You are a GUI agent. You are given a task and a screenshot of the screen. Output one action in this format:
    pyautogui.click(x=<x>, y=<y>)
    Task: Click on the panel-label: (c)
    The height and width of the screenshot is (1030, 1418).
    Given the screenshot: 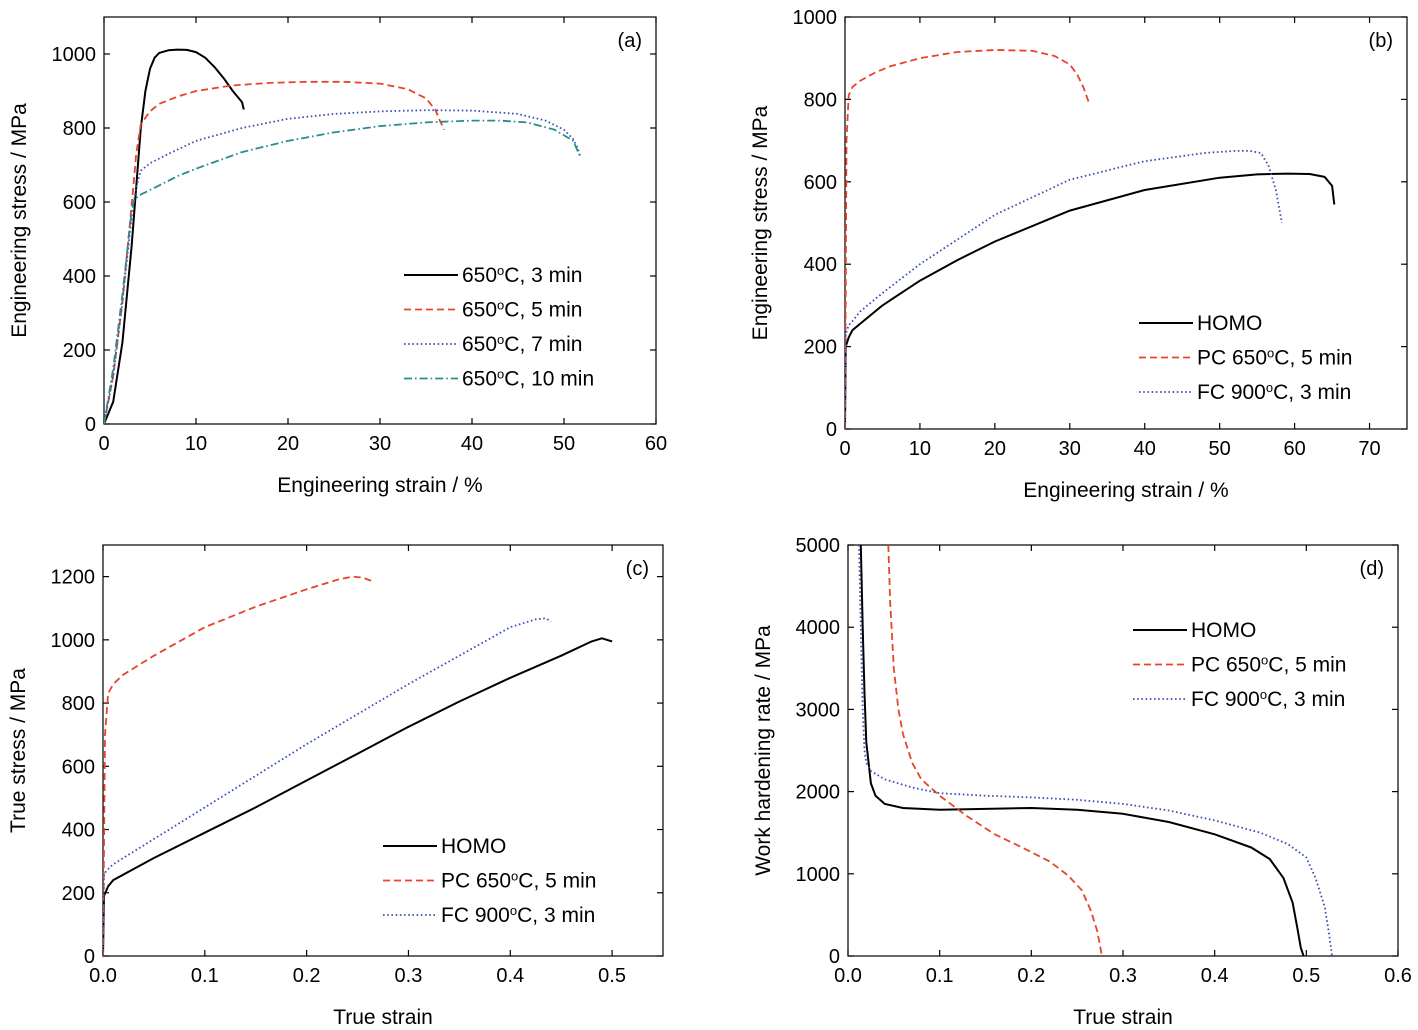 What is the action you would take?
    pyautogui.click(x=637, y=569)
    